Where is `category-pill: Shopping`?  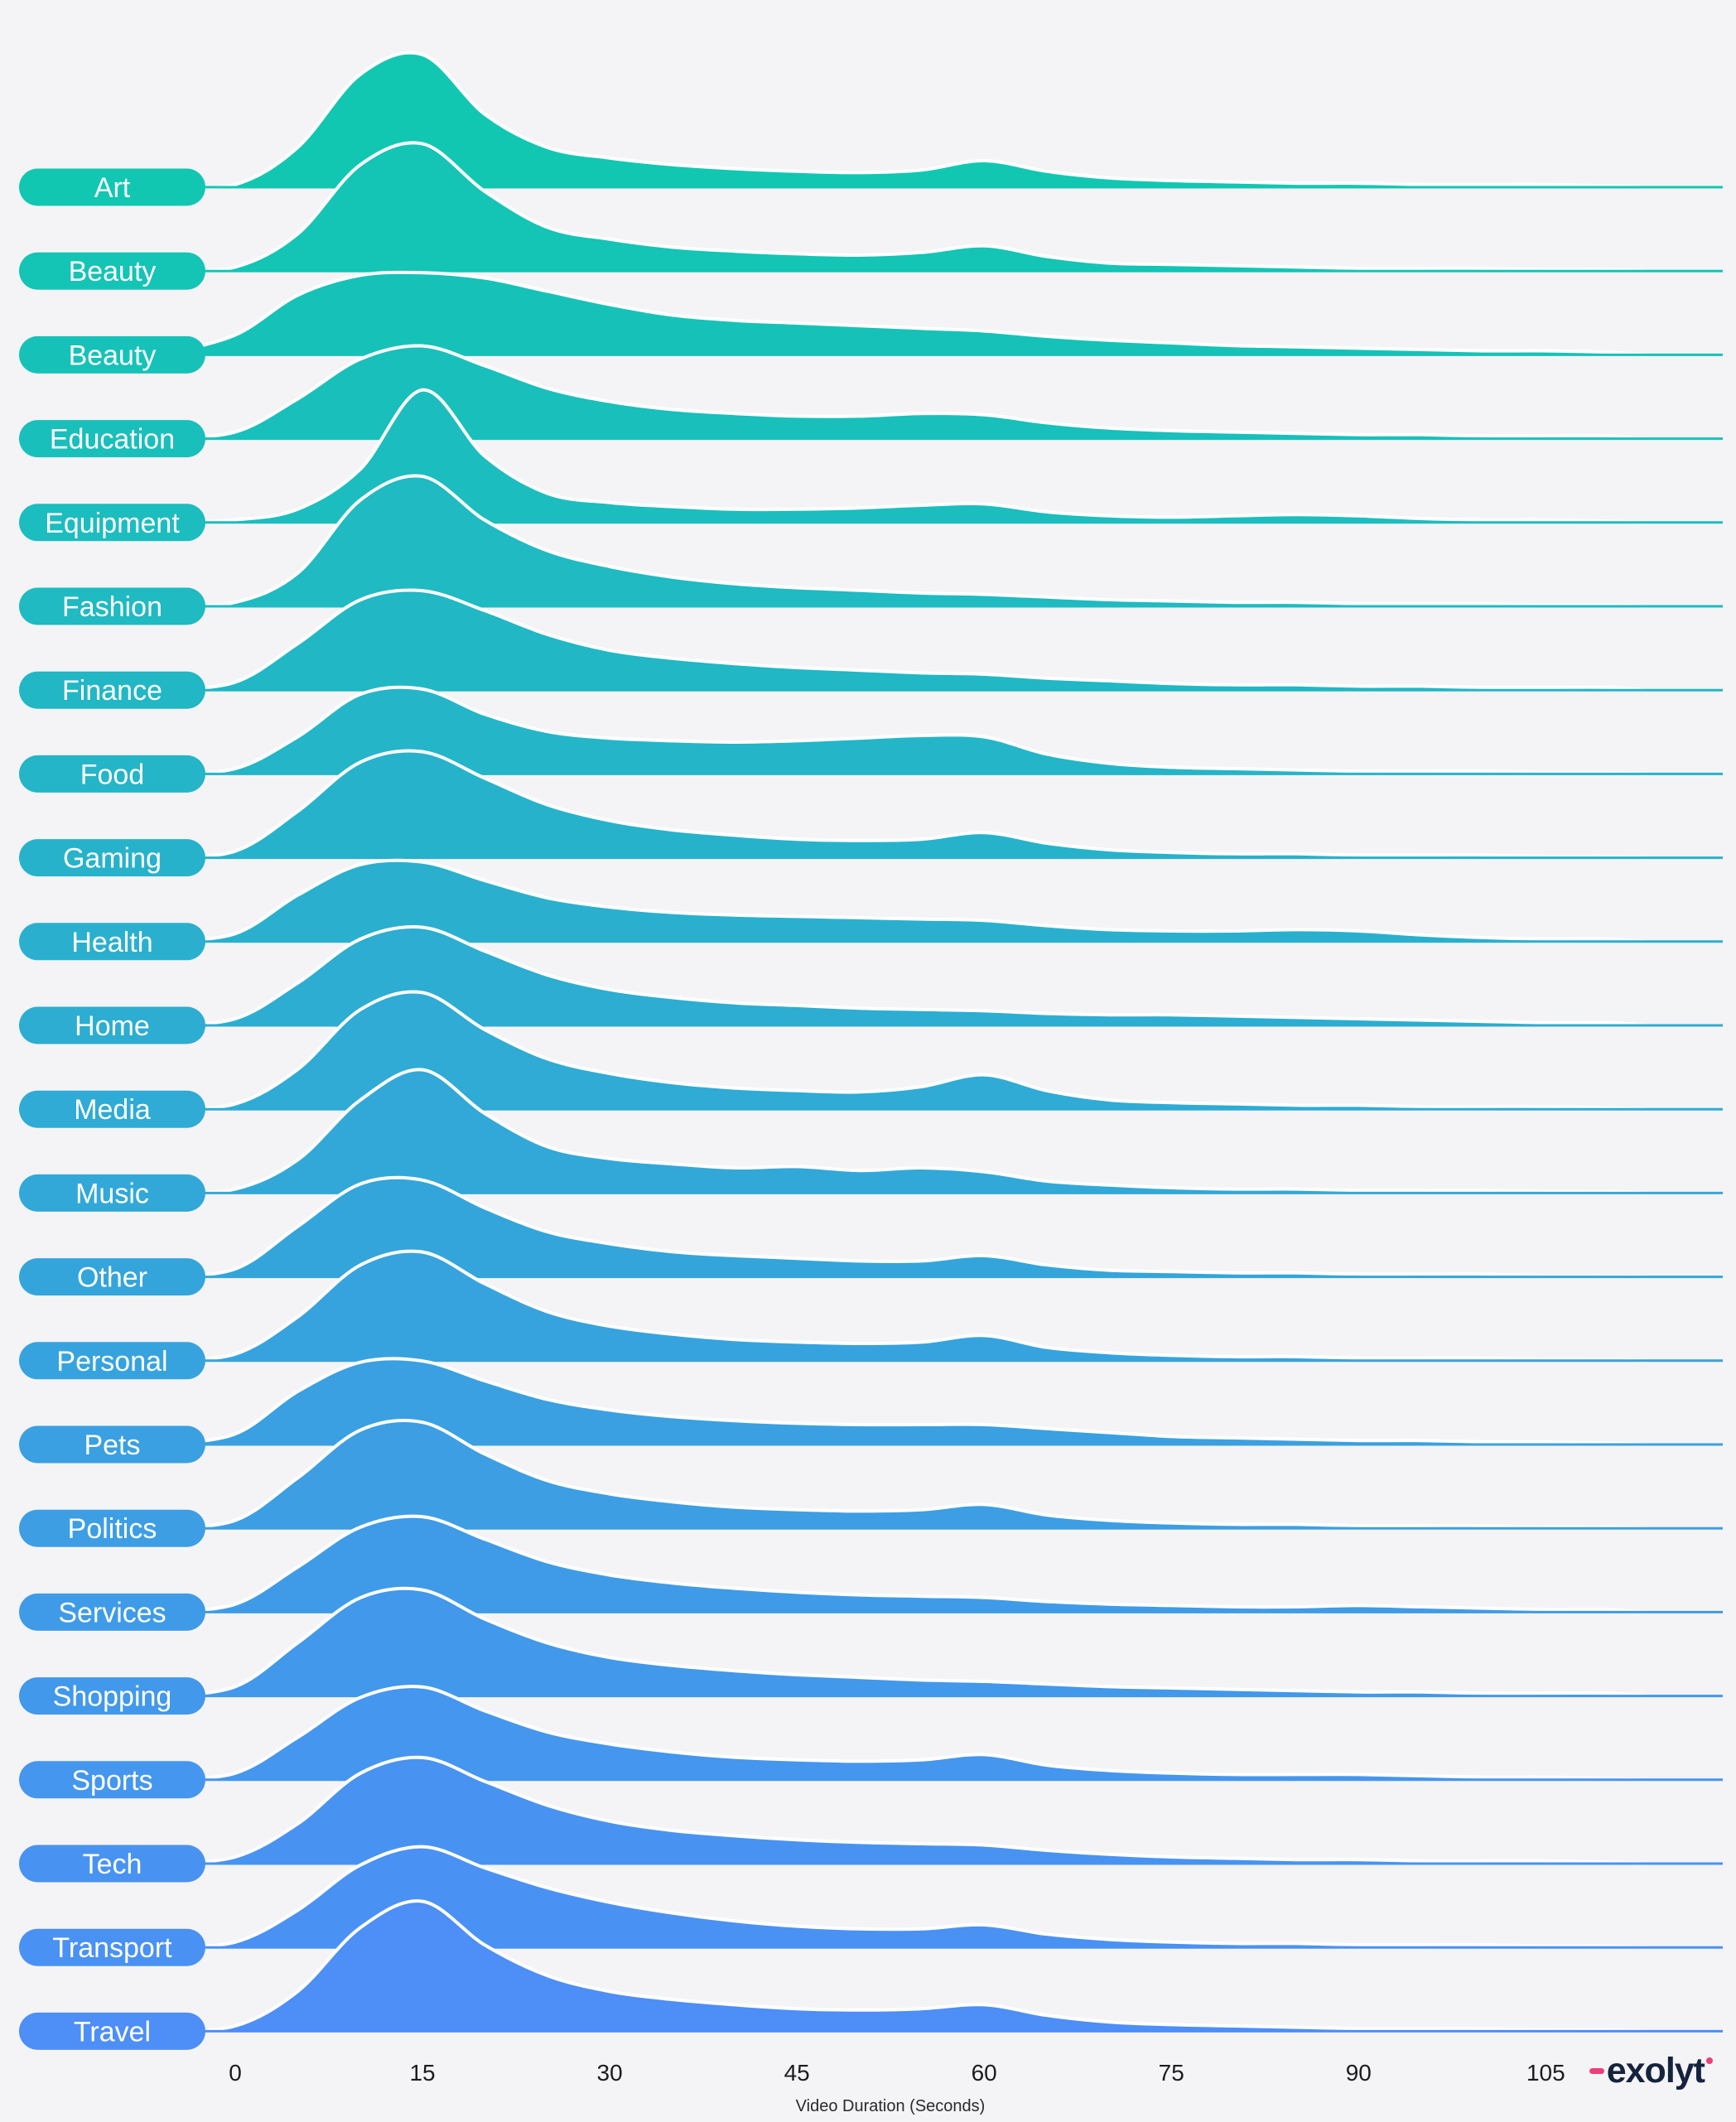 category-pill: Shopping is located at coordinates (112, 1696).